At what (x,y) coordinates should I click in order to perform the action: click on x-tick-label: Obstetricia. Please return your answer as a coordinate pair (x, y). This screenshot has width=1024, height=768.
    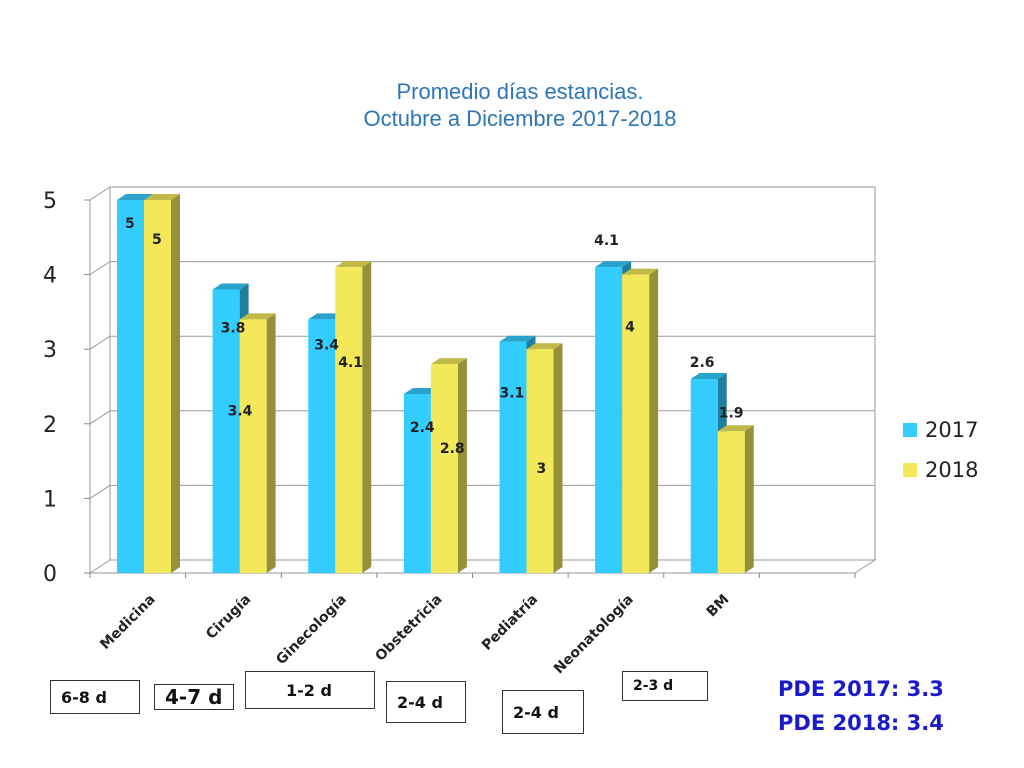
    Looking at the image, I should click on (408, 628).